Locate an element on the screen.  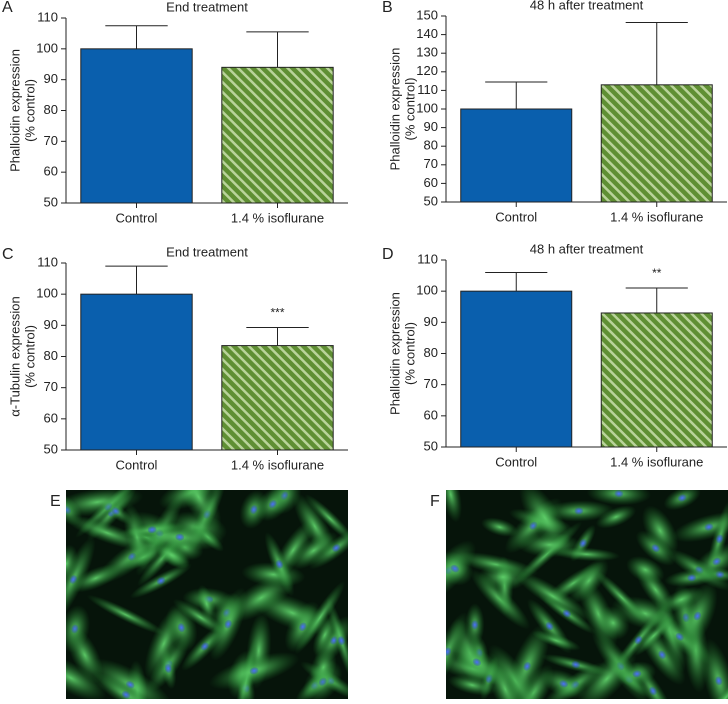
panel-label: F is located at coordinates (435, 501).